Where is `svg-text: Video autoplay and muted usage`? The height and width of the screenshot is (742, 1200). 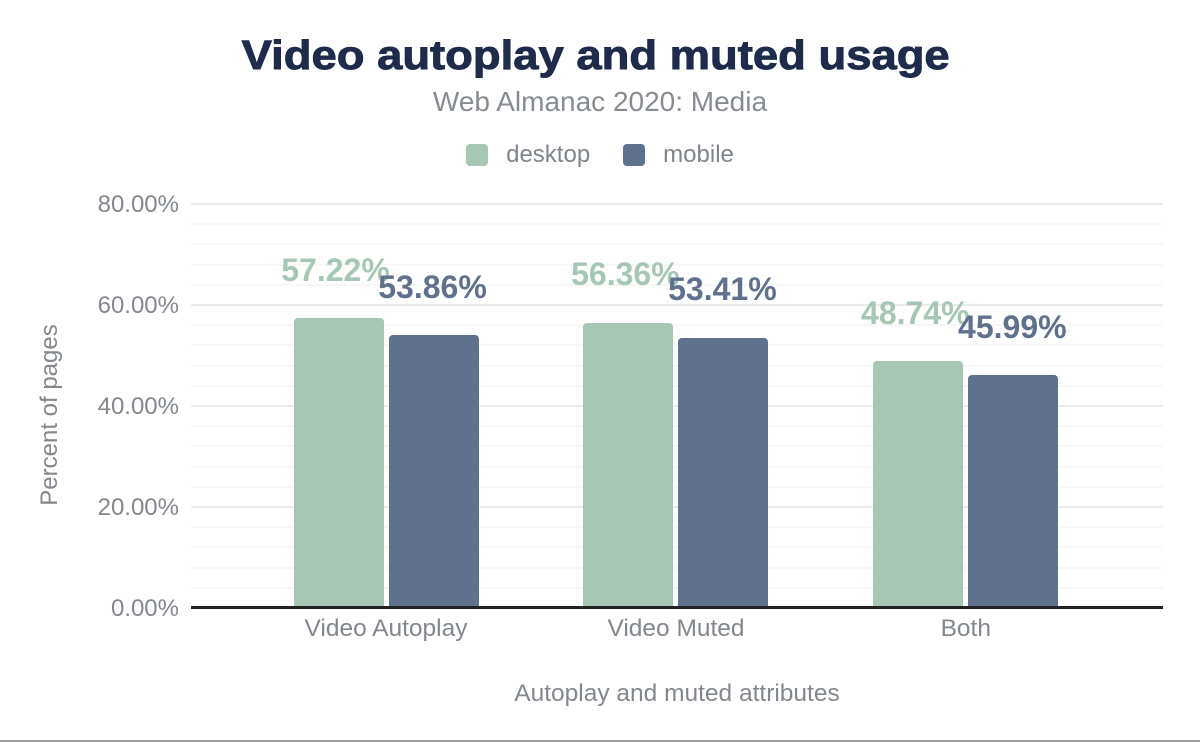 svg-text: Video autoplay and muted usage is located at coordinates (596, 55).